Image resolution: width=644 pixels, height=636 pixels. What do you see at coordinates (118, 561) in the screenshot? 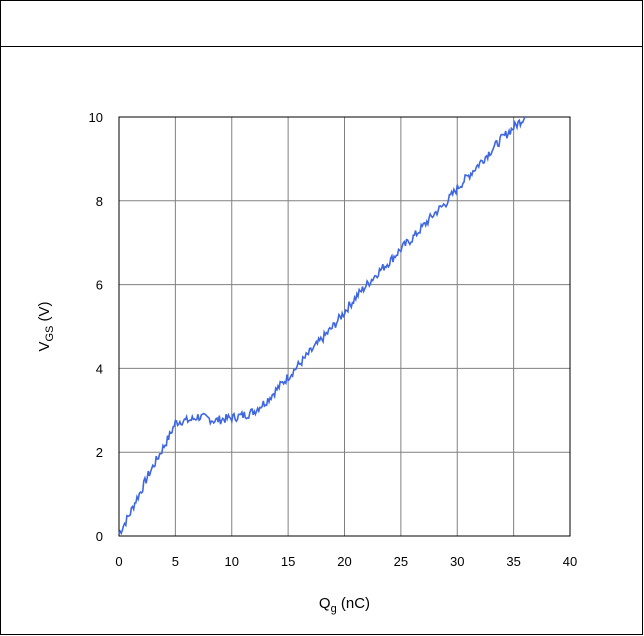
I see `x-tick-label: 0` at bounding box center [118, 561].